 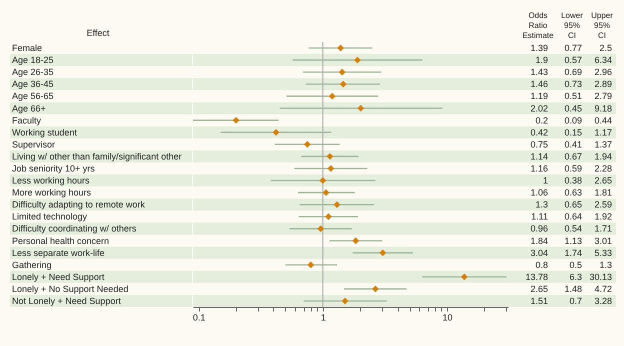 What do you see at coordinates (573, 60) in the screenshot?
I see `text: 0.57` at bounding box center [573, 60].